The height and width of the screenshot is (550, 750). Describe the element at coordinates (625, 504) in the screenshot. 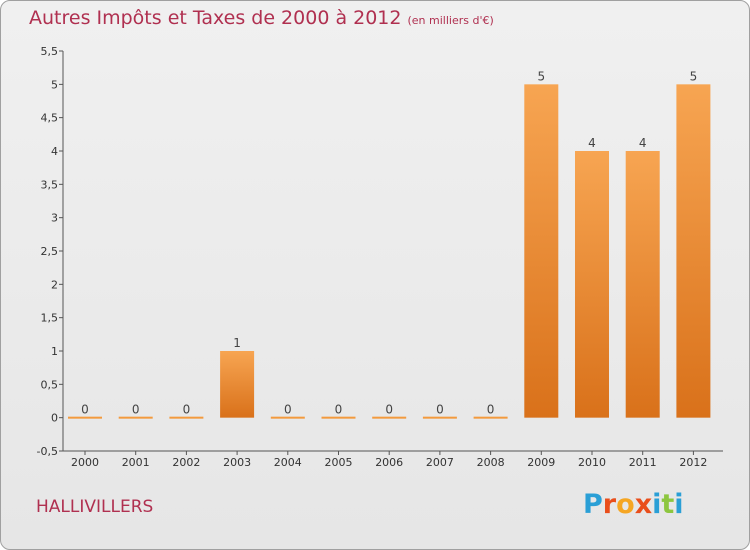

I see `logo-letter: o` at that location.